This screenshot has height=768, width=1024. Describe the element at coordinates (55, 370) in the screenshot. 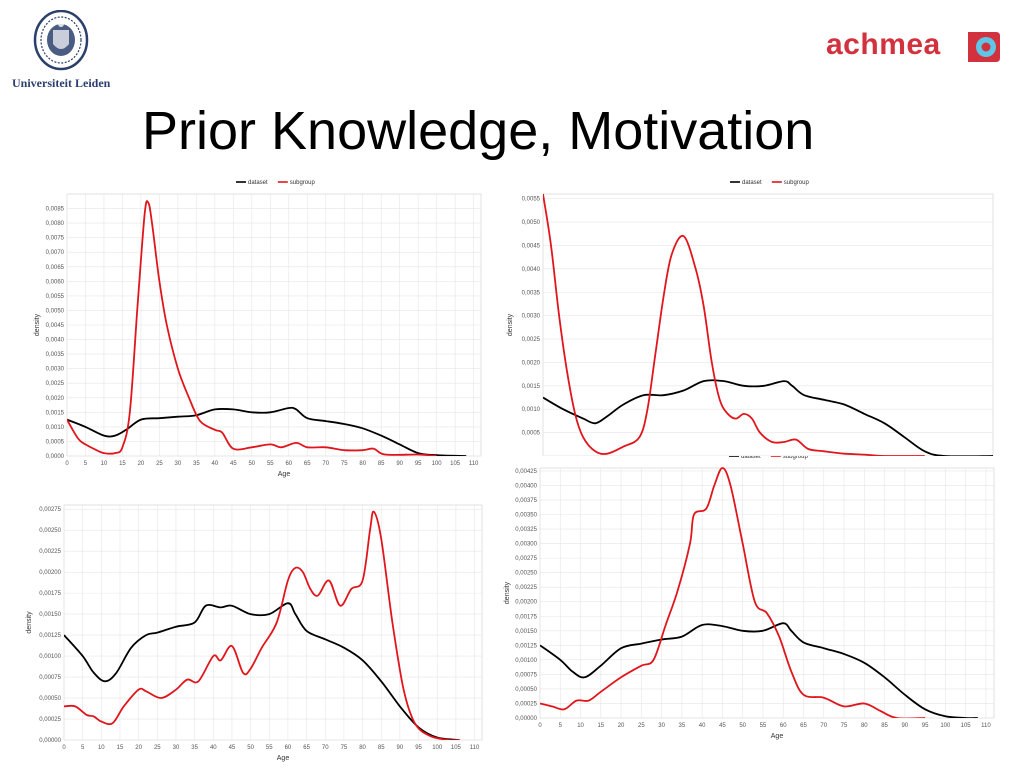

I see `y-tick-label: 0,0030` at that location.